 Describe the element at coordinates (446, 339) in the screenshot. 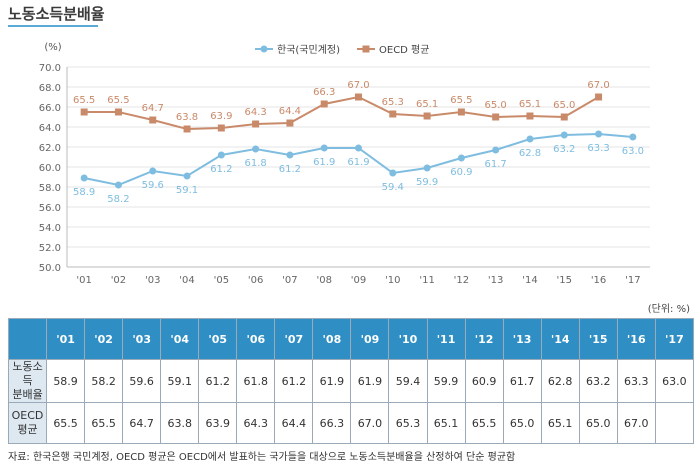

I see `table-header-cell: '11` at that location.